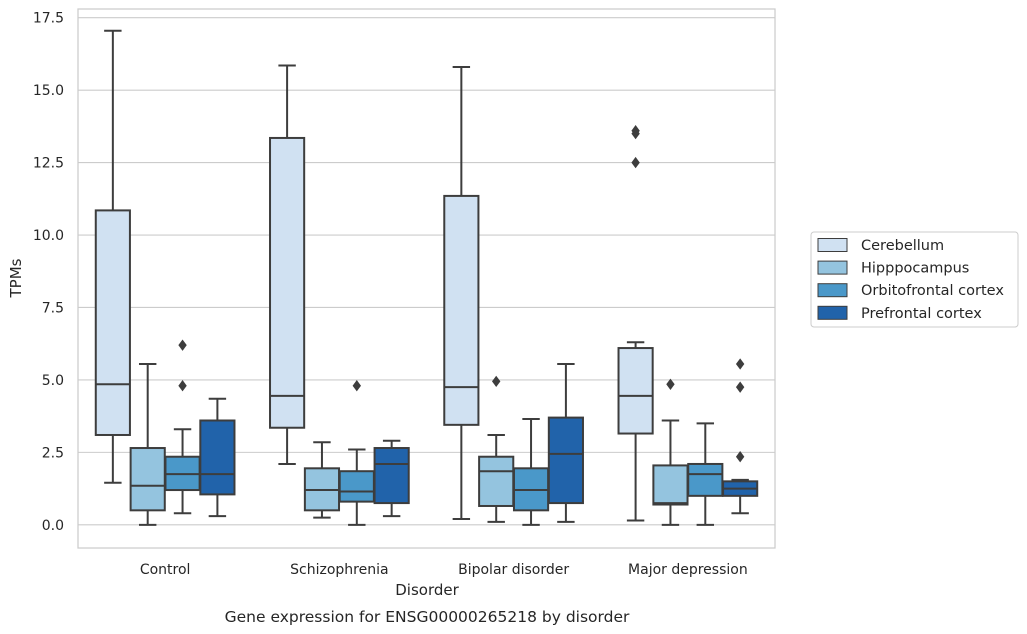 Image resolution: width=1027 pixels, height=634 pixels. I want to click on y-tick-label: 17.5, so click(48, 19).